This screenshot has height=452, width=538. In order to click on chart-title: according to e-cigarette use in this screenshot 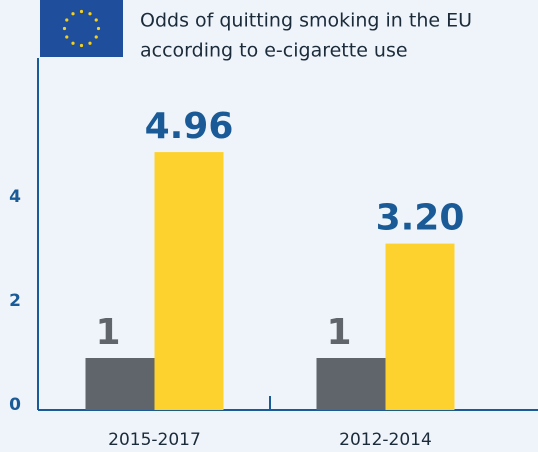, I will do `click(274, 51)`.